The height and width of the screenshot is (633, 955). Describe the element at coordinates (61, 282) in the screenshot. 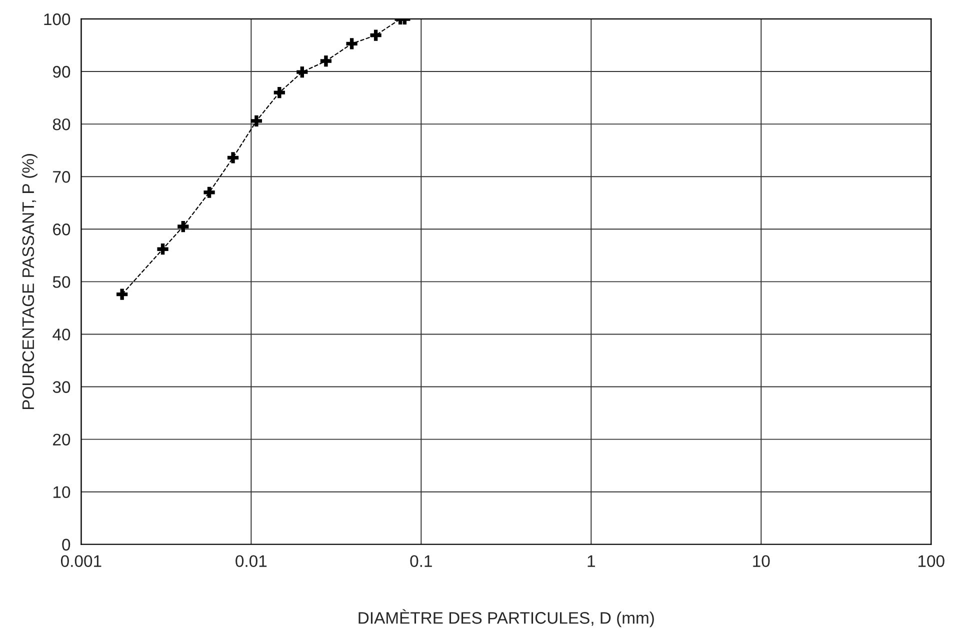

I see `y-tick-label: 50` at that location.